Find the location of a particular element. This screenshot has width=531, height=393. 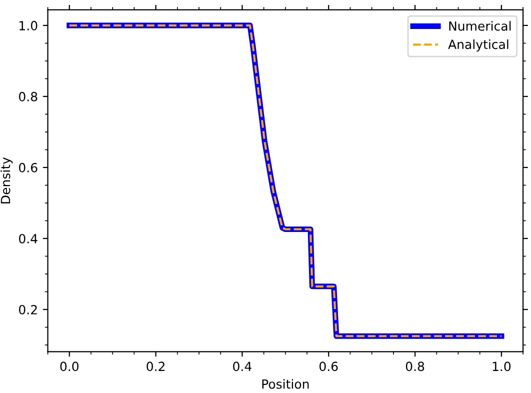

x-tick-label: 0.6 is located at coordinates (329, 367).